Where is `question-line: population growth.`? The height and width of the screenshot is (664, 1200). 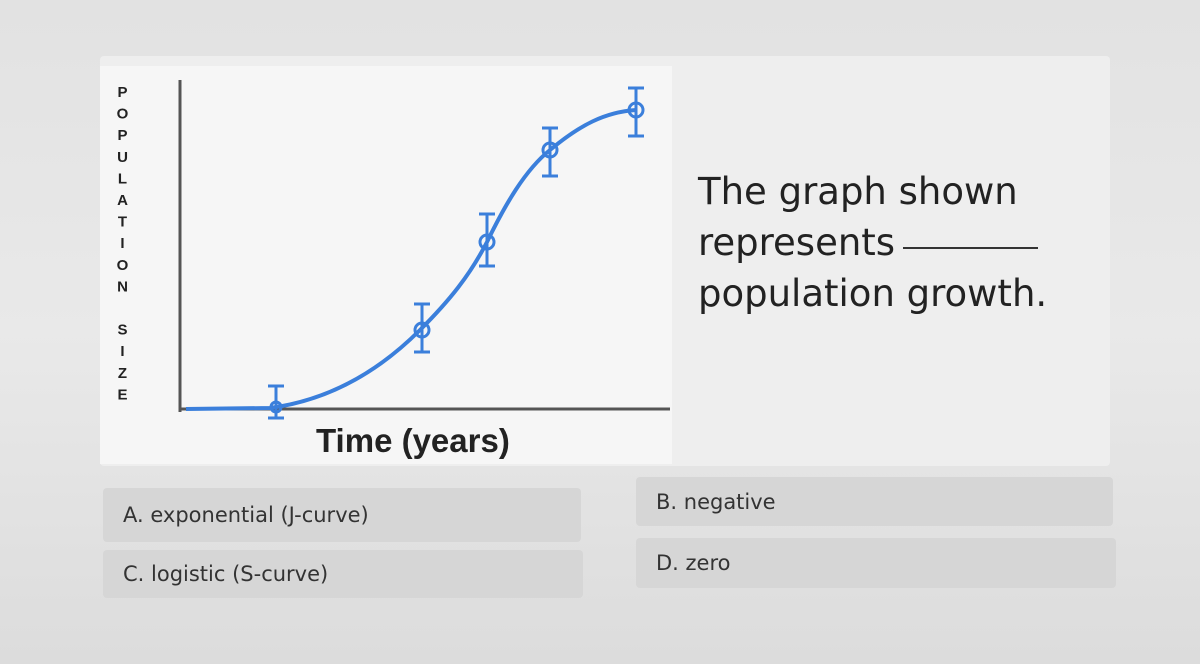
question-line: population growth. is located at coordinates (873, 293).